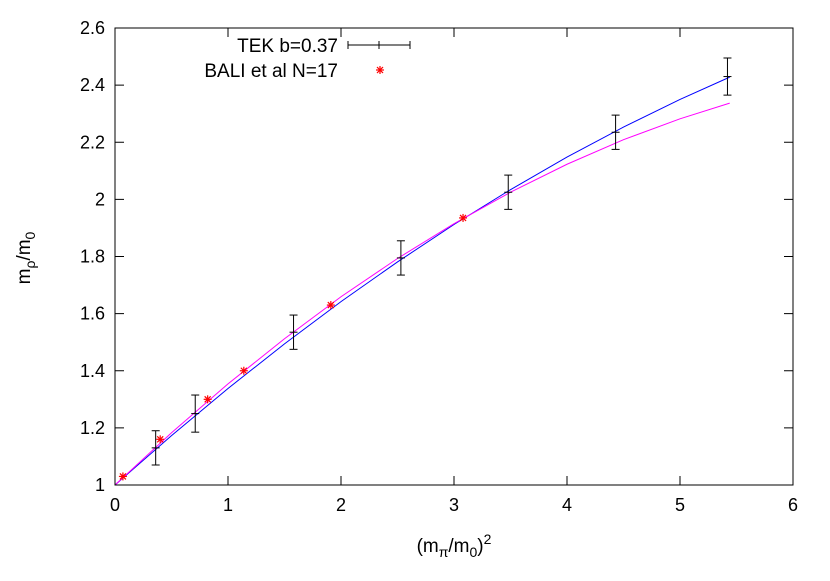 The image size is (830, 581). What do you see at coordinates (92, 428) in the screenshot?
I see `y-tick-label: 1.2` at bounding box center [92, 428].